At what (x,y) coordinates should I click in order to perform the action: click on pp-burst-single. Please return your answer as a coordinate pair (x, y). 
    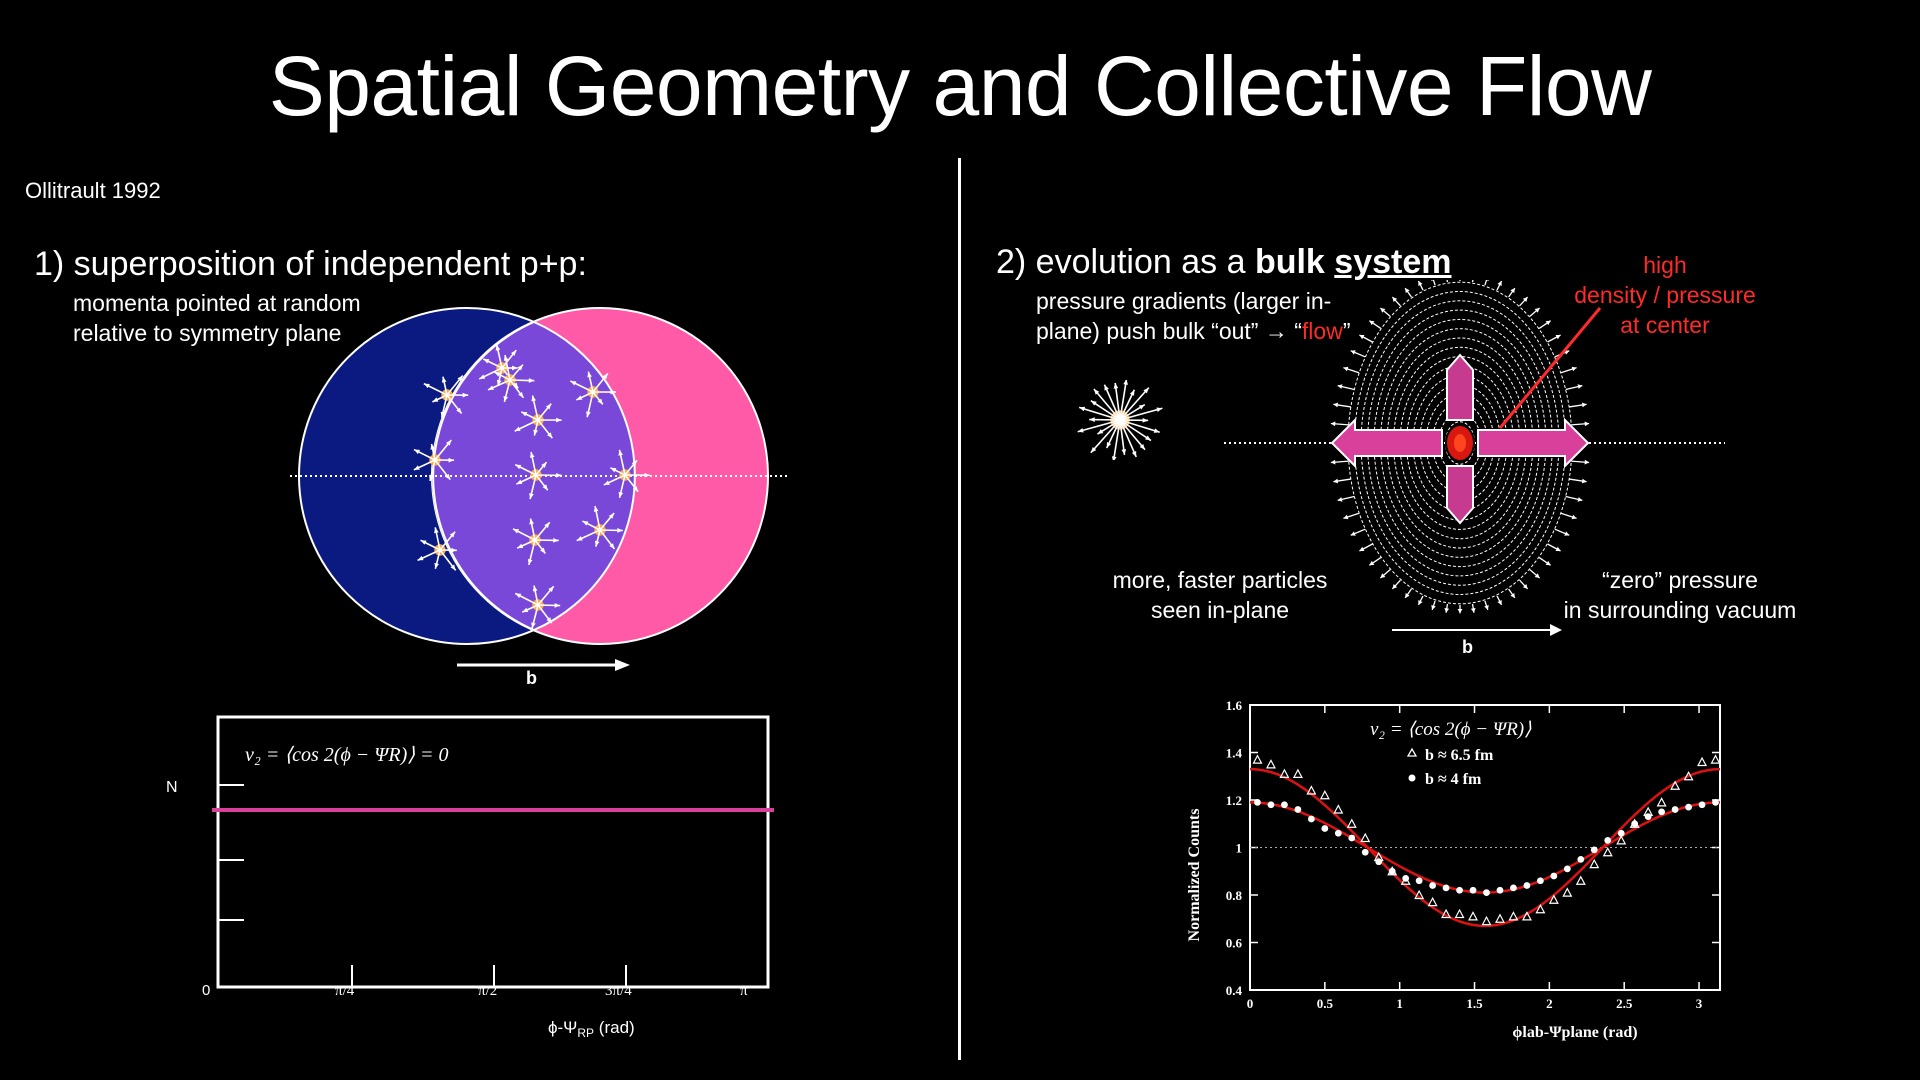
    Looking at the image, I should click on (1120, 420).